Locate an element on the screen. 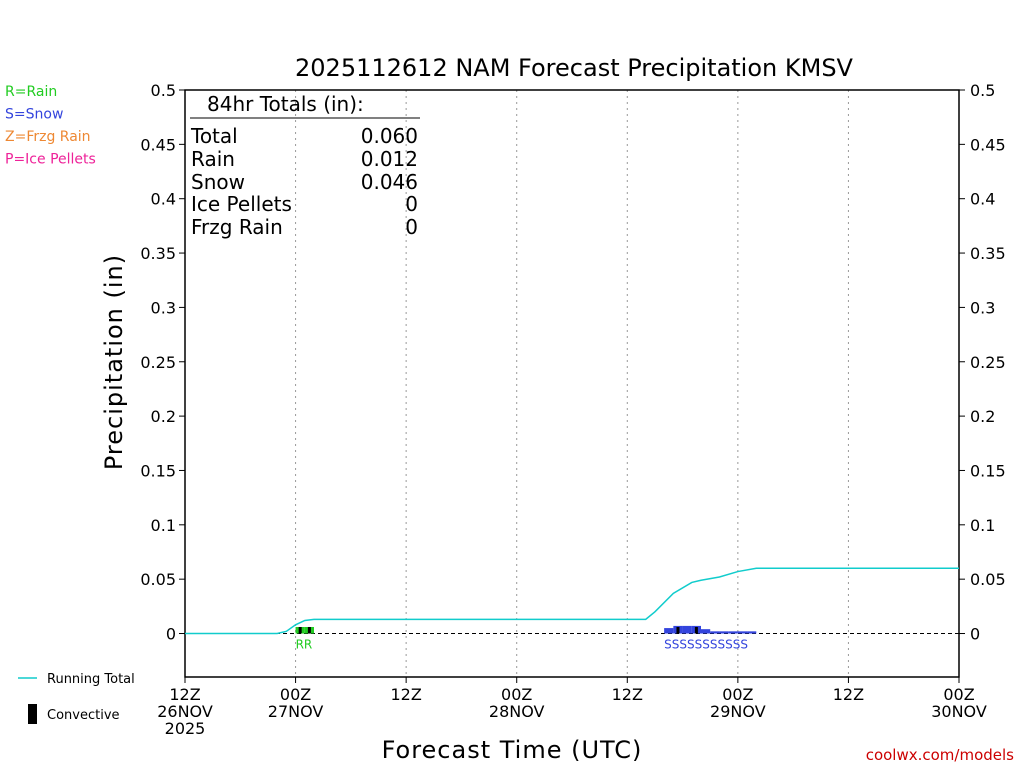 This screenshot has height=768, width=1024. x-tick-label: 27NOV is located at coordinates (296, 711).